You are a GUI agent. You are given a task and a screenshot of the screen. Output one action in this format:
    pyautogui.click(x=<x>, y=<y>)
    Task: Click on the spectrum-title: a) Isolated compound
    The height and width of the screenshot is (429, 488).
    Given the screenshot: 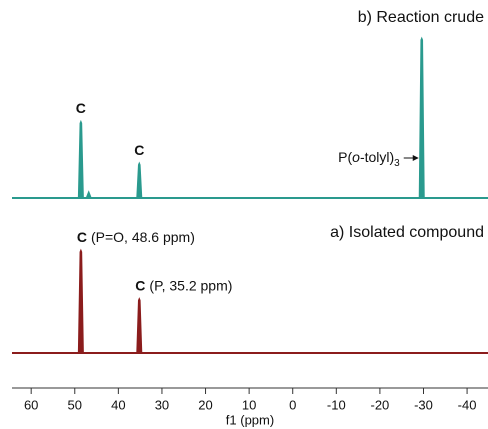 What is the action you would take?
    pyautogui.click(x=407, y=232)
    